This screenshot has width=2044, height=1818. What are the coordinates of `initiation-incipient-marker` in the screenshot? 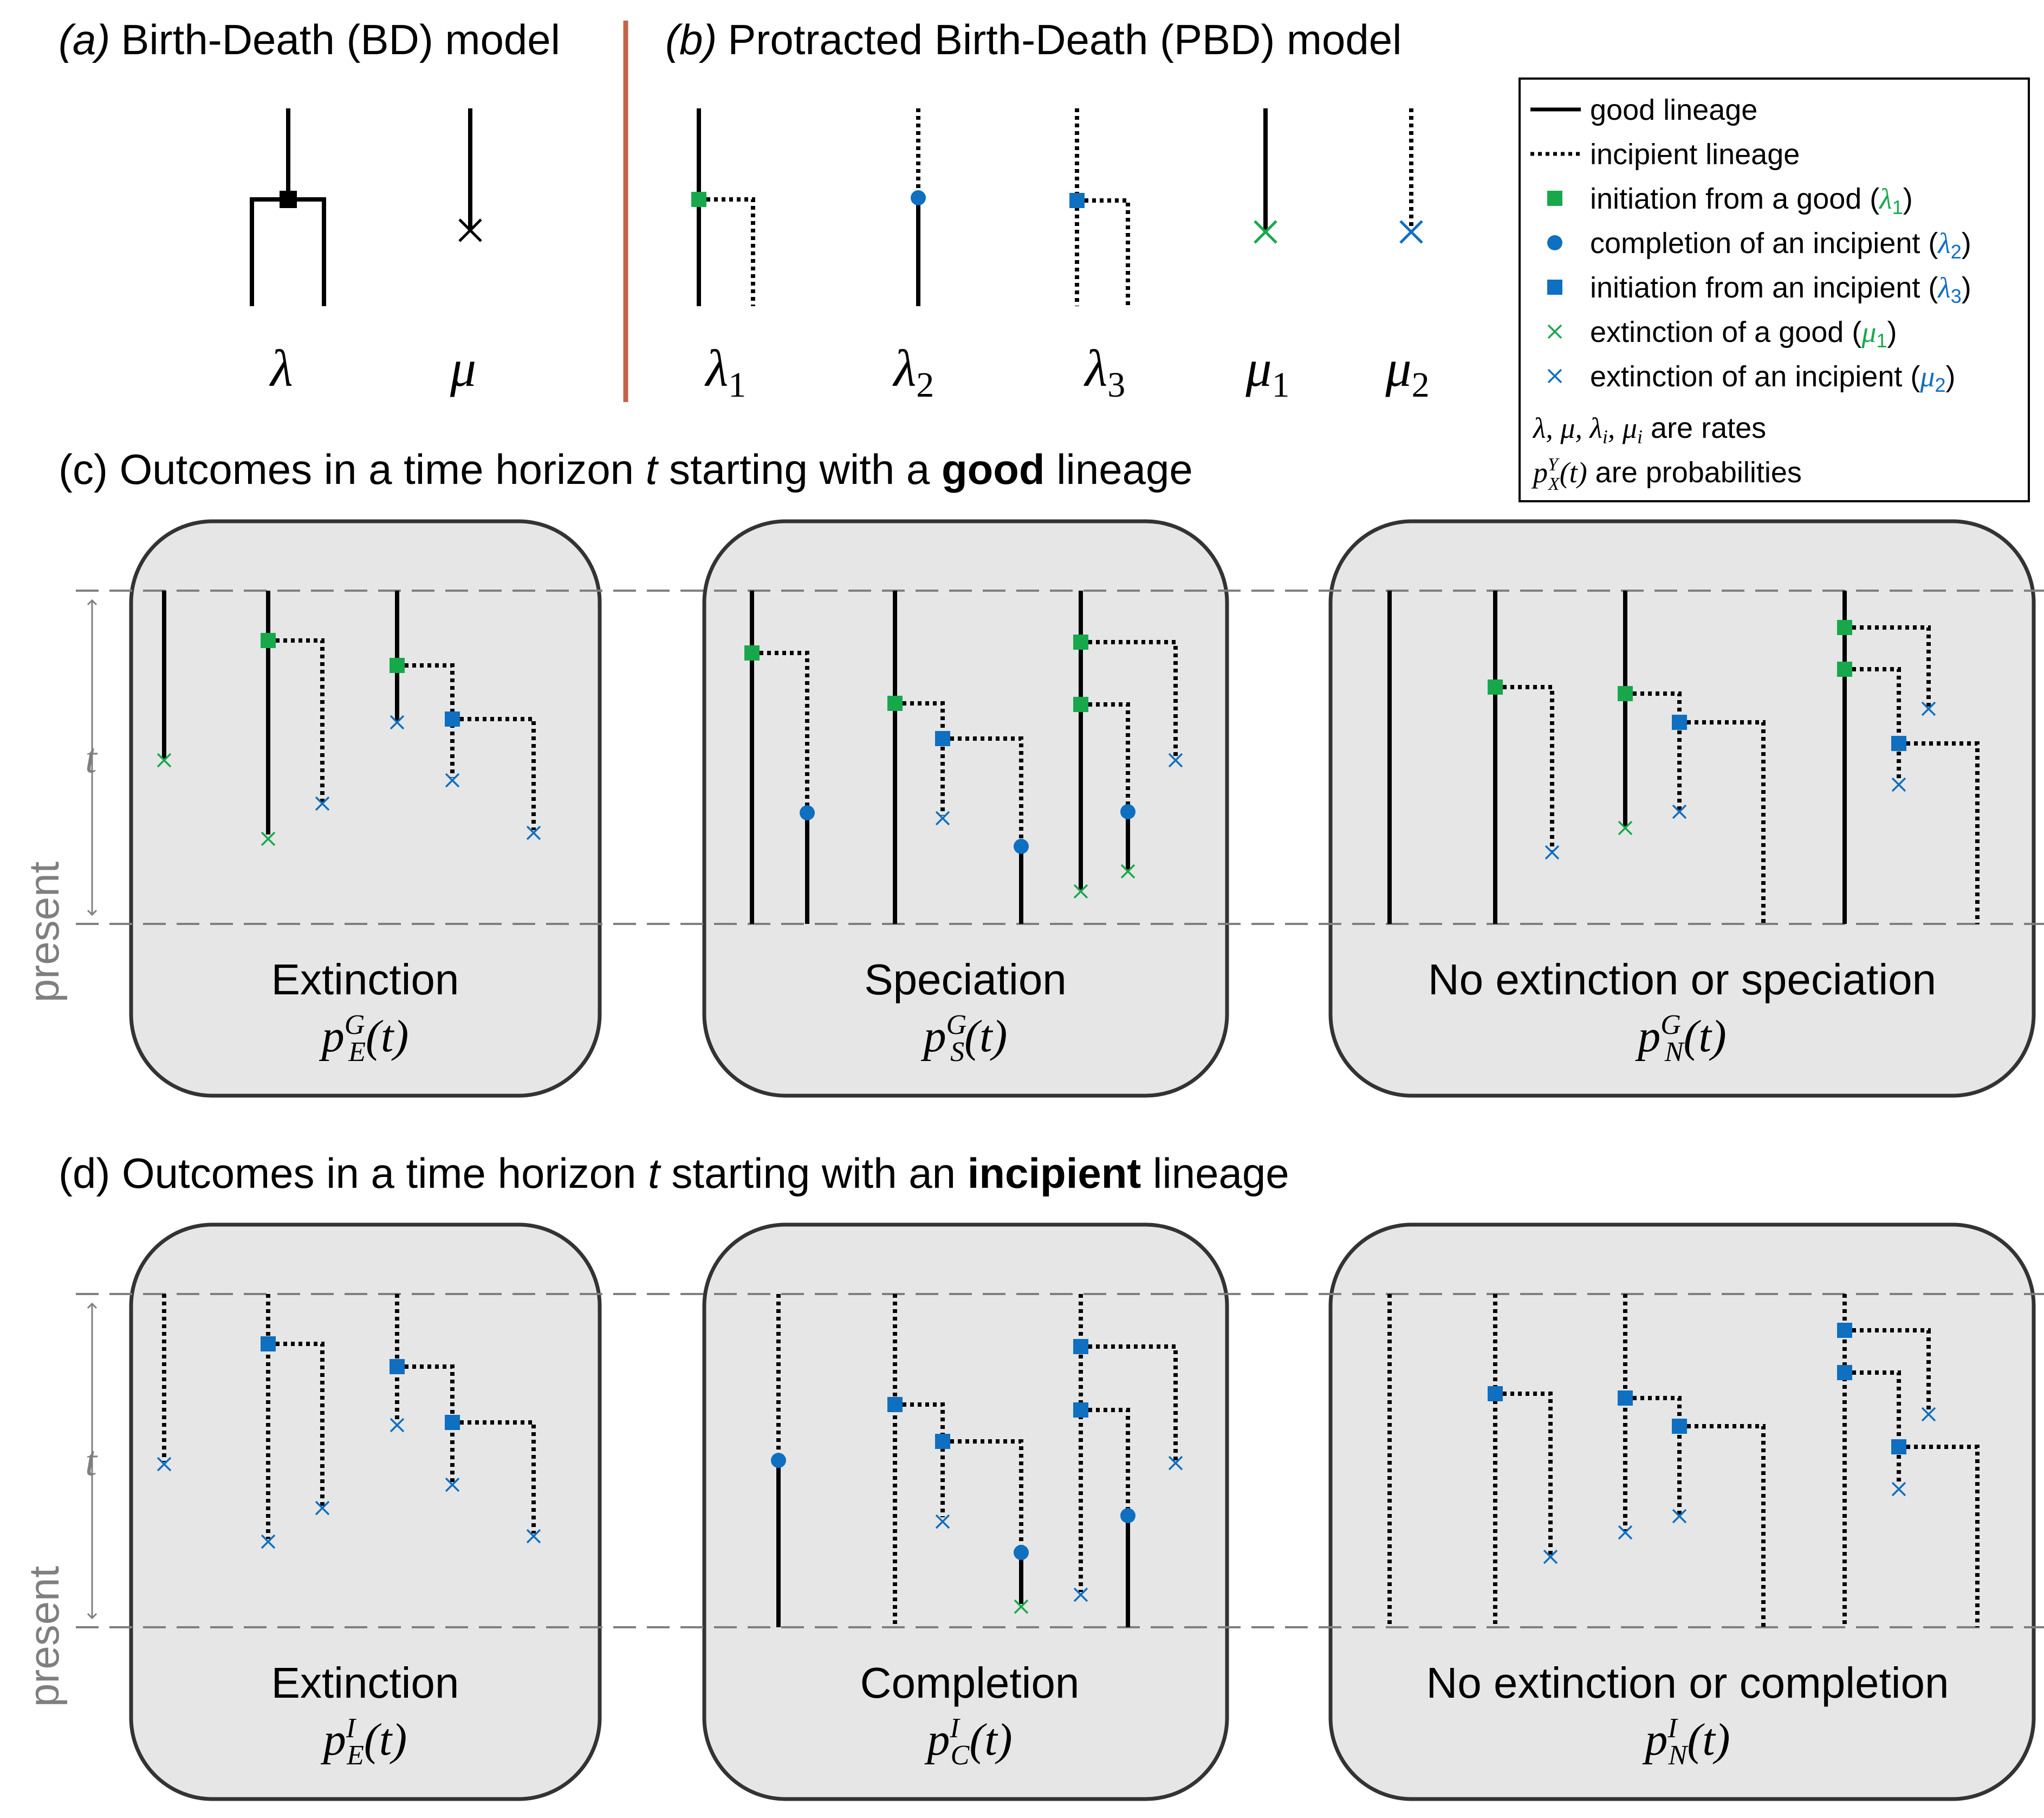 It's located at (1077, 200).